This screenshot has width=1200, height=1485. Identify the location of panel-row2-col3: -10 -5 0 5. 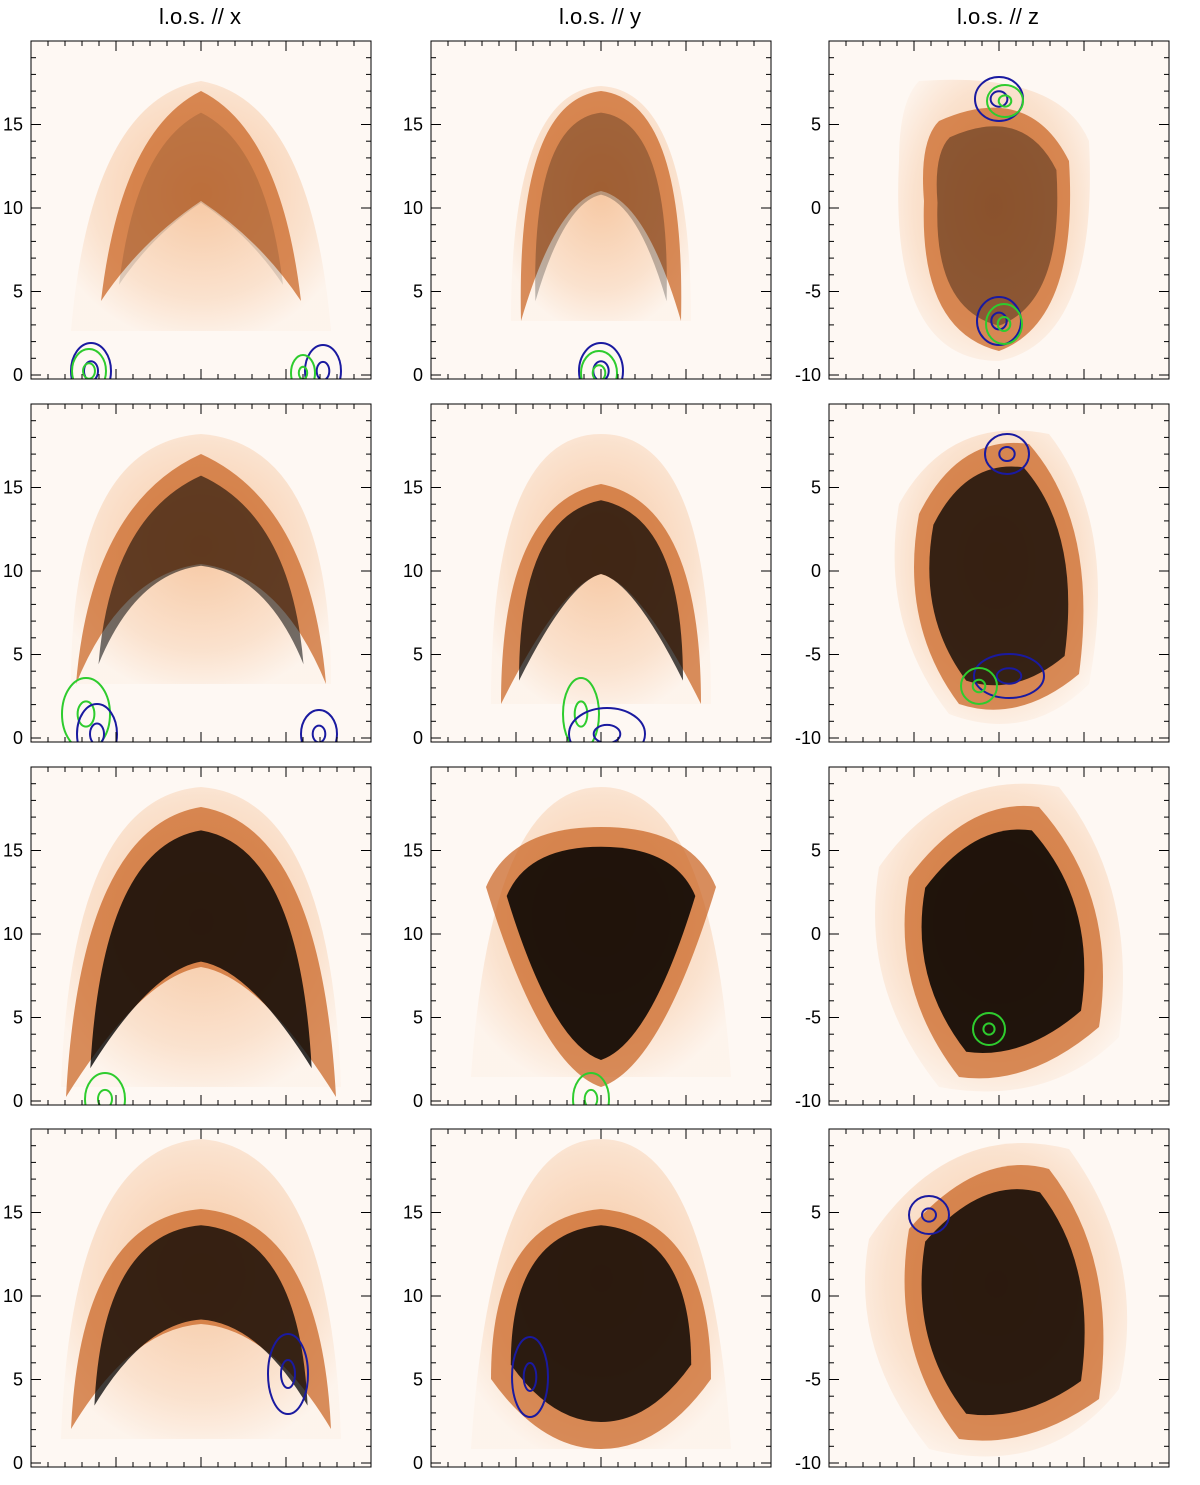
(982, 575).